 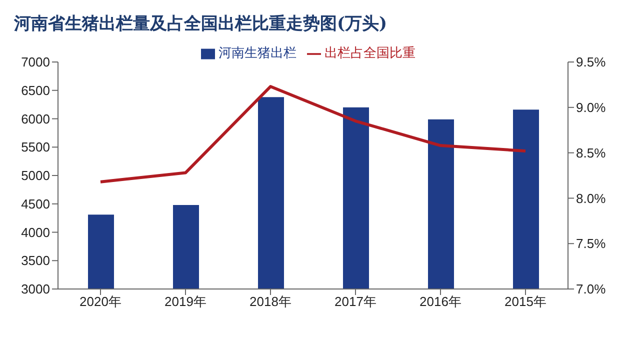 I want to click on legend-label: 河南生猪出栏, so click(x=257, y=52).